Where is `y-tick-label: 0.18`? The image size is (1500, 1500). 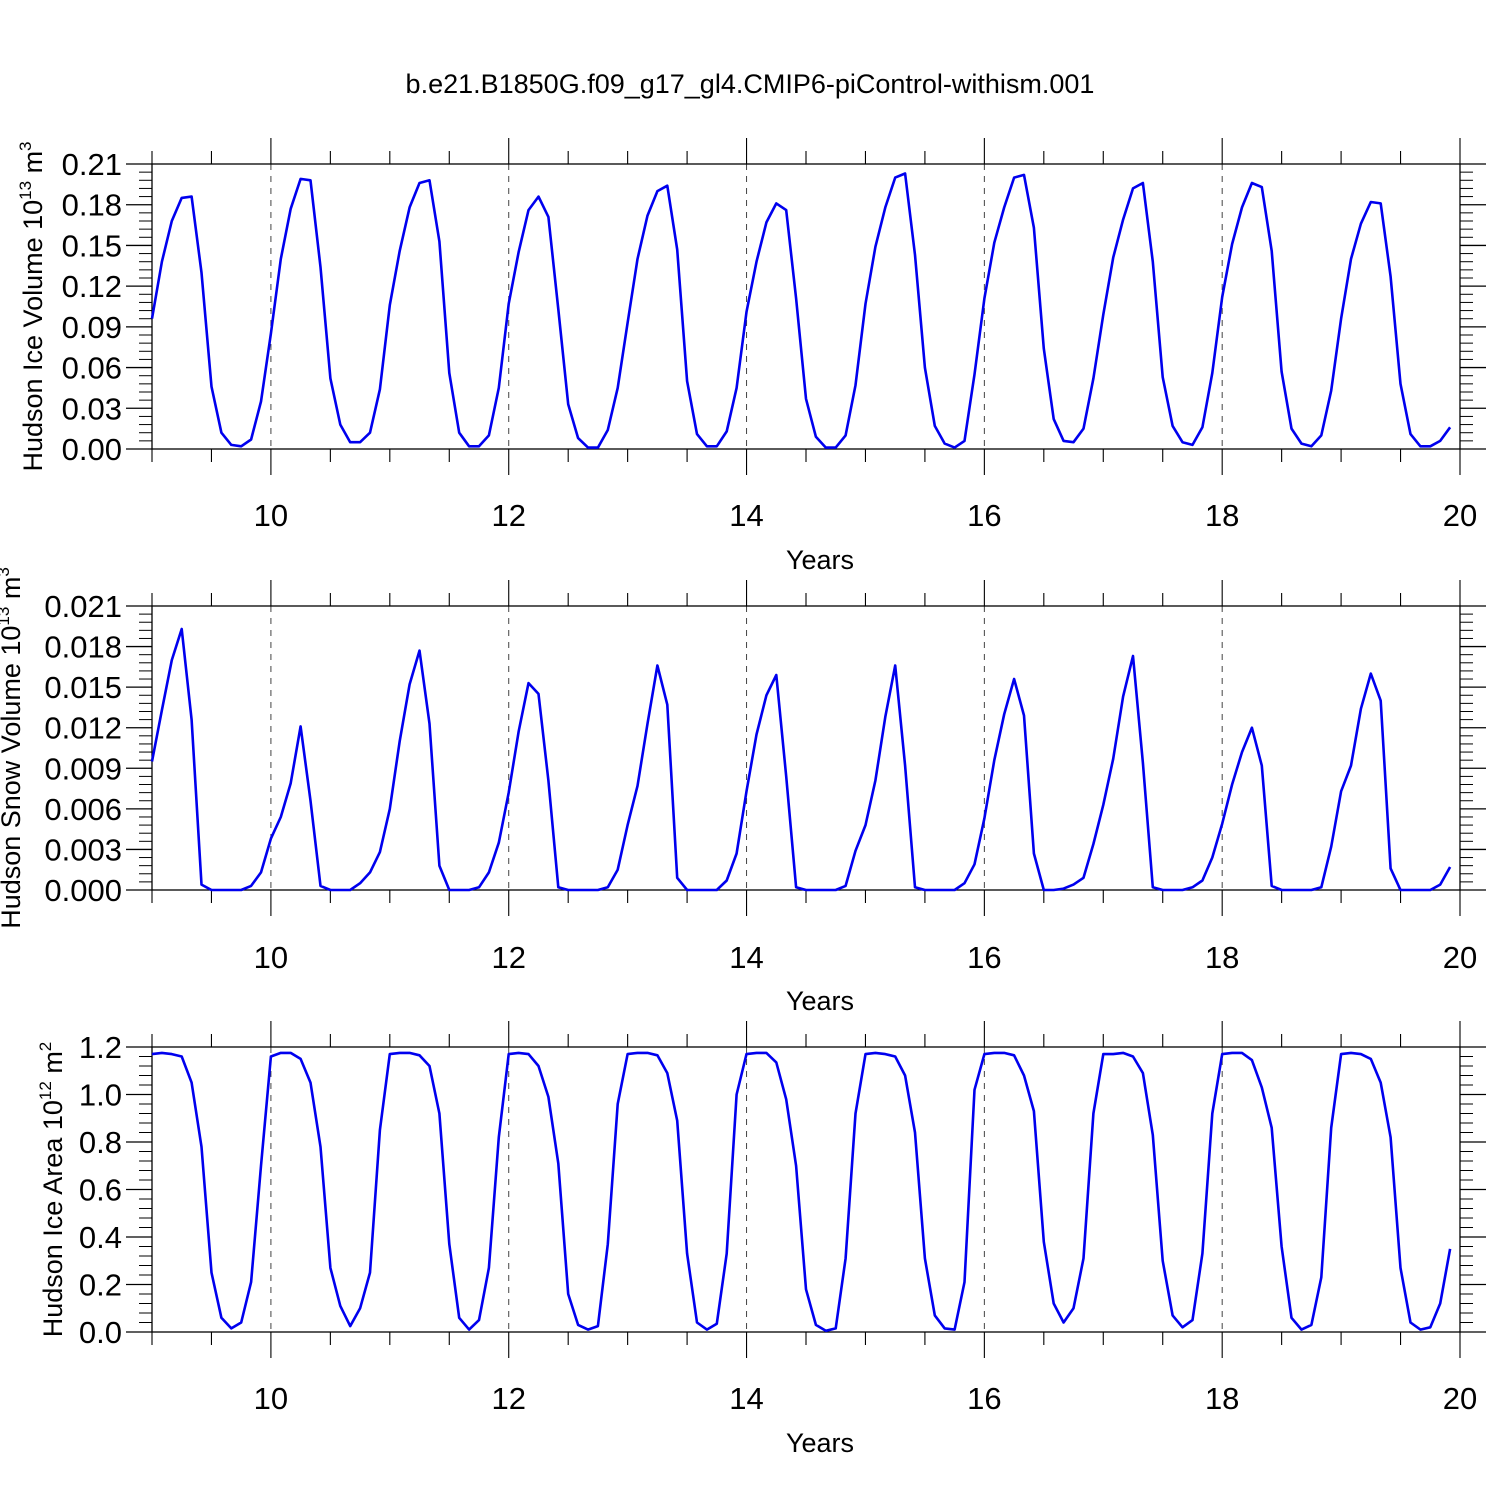 y-tick-label: 0.18 is located at coordinates (92, 205).